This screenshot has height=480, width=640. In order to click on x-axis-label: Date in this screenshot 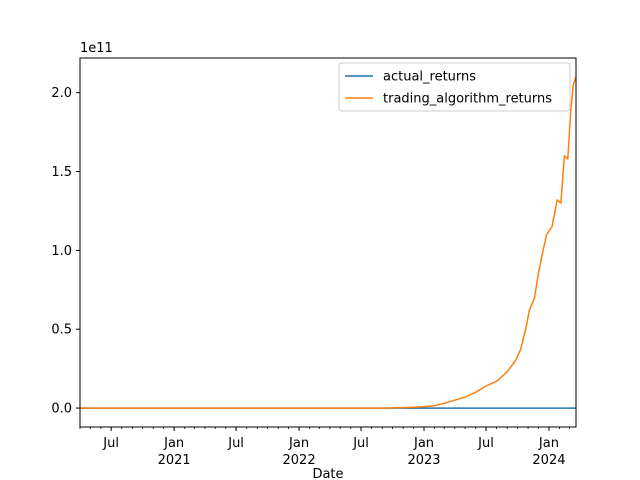, I will do `click(327, 473)`.